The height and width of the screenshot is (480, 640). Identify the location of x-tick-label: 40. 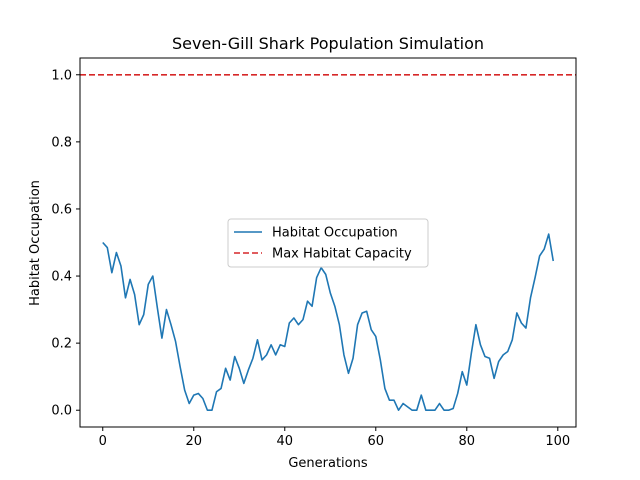
(284, 441).